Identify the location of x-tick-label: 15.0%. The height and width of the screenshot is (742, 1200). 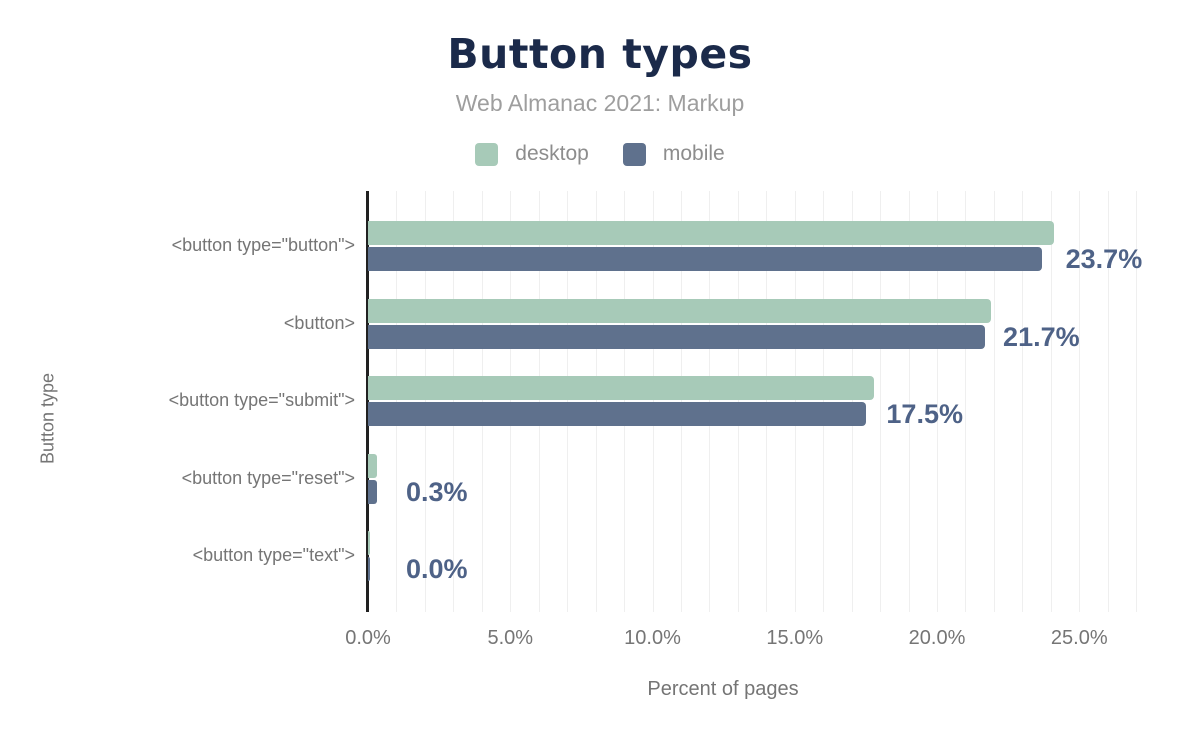
(795, 638).